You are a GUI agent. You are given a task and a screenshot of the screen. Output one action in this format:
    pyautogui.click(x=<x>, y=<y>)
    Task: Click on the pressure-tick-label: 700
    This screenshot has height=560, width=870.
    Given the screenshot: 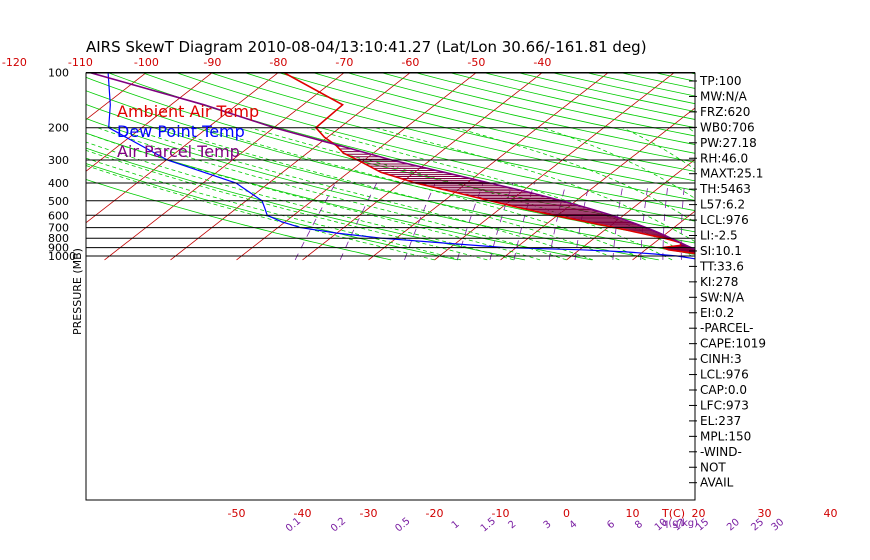 What is the action you would take?
    pyautogui.click(x=58, y=228)
    